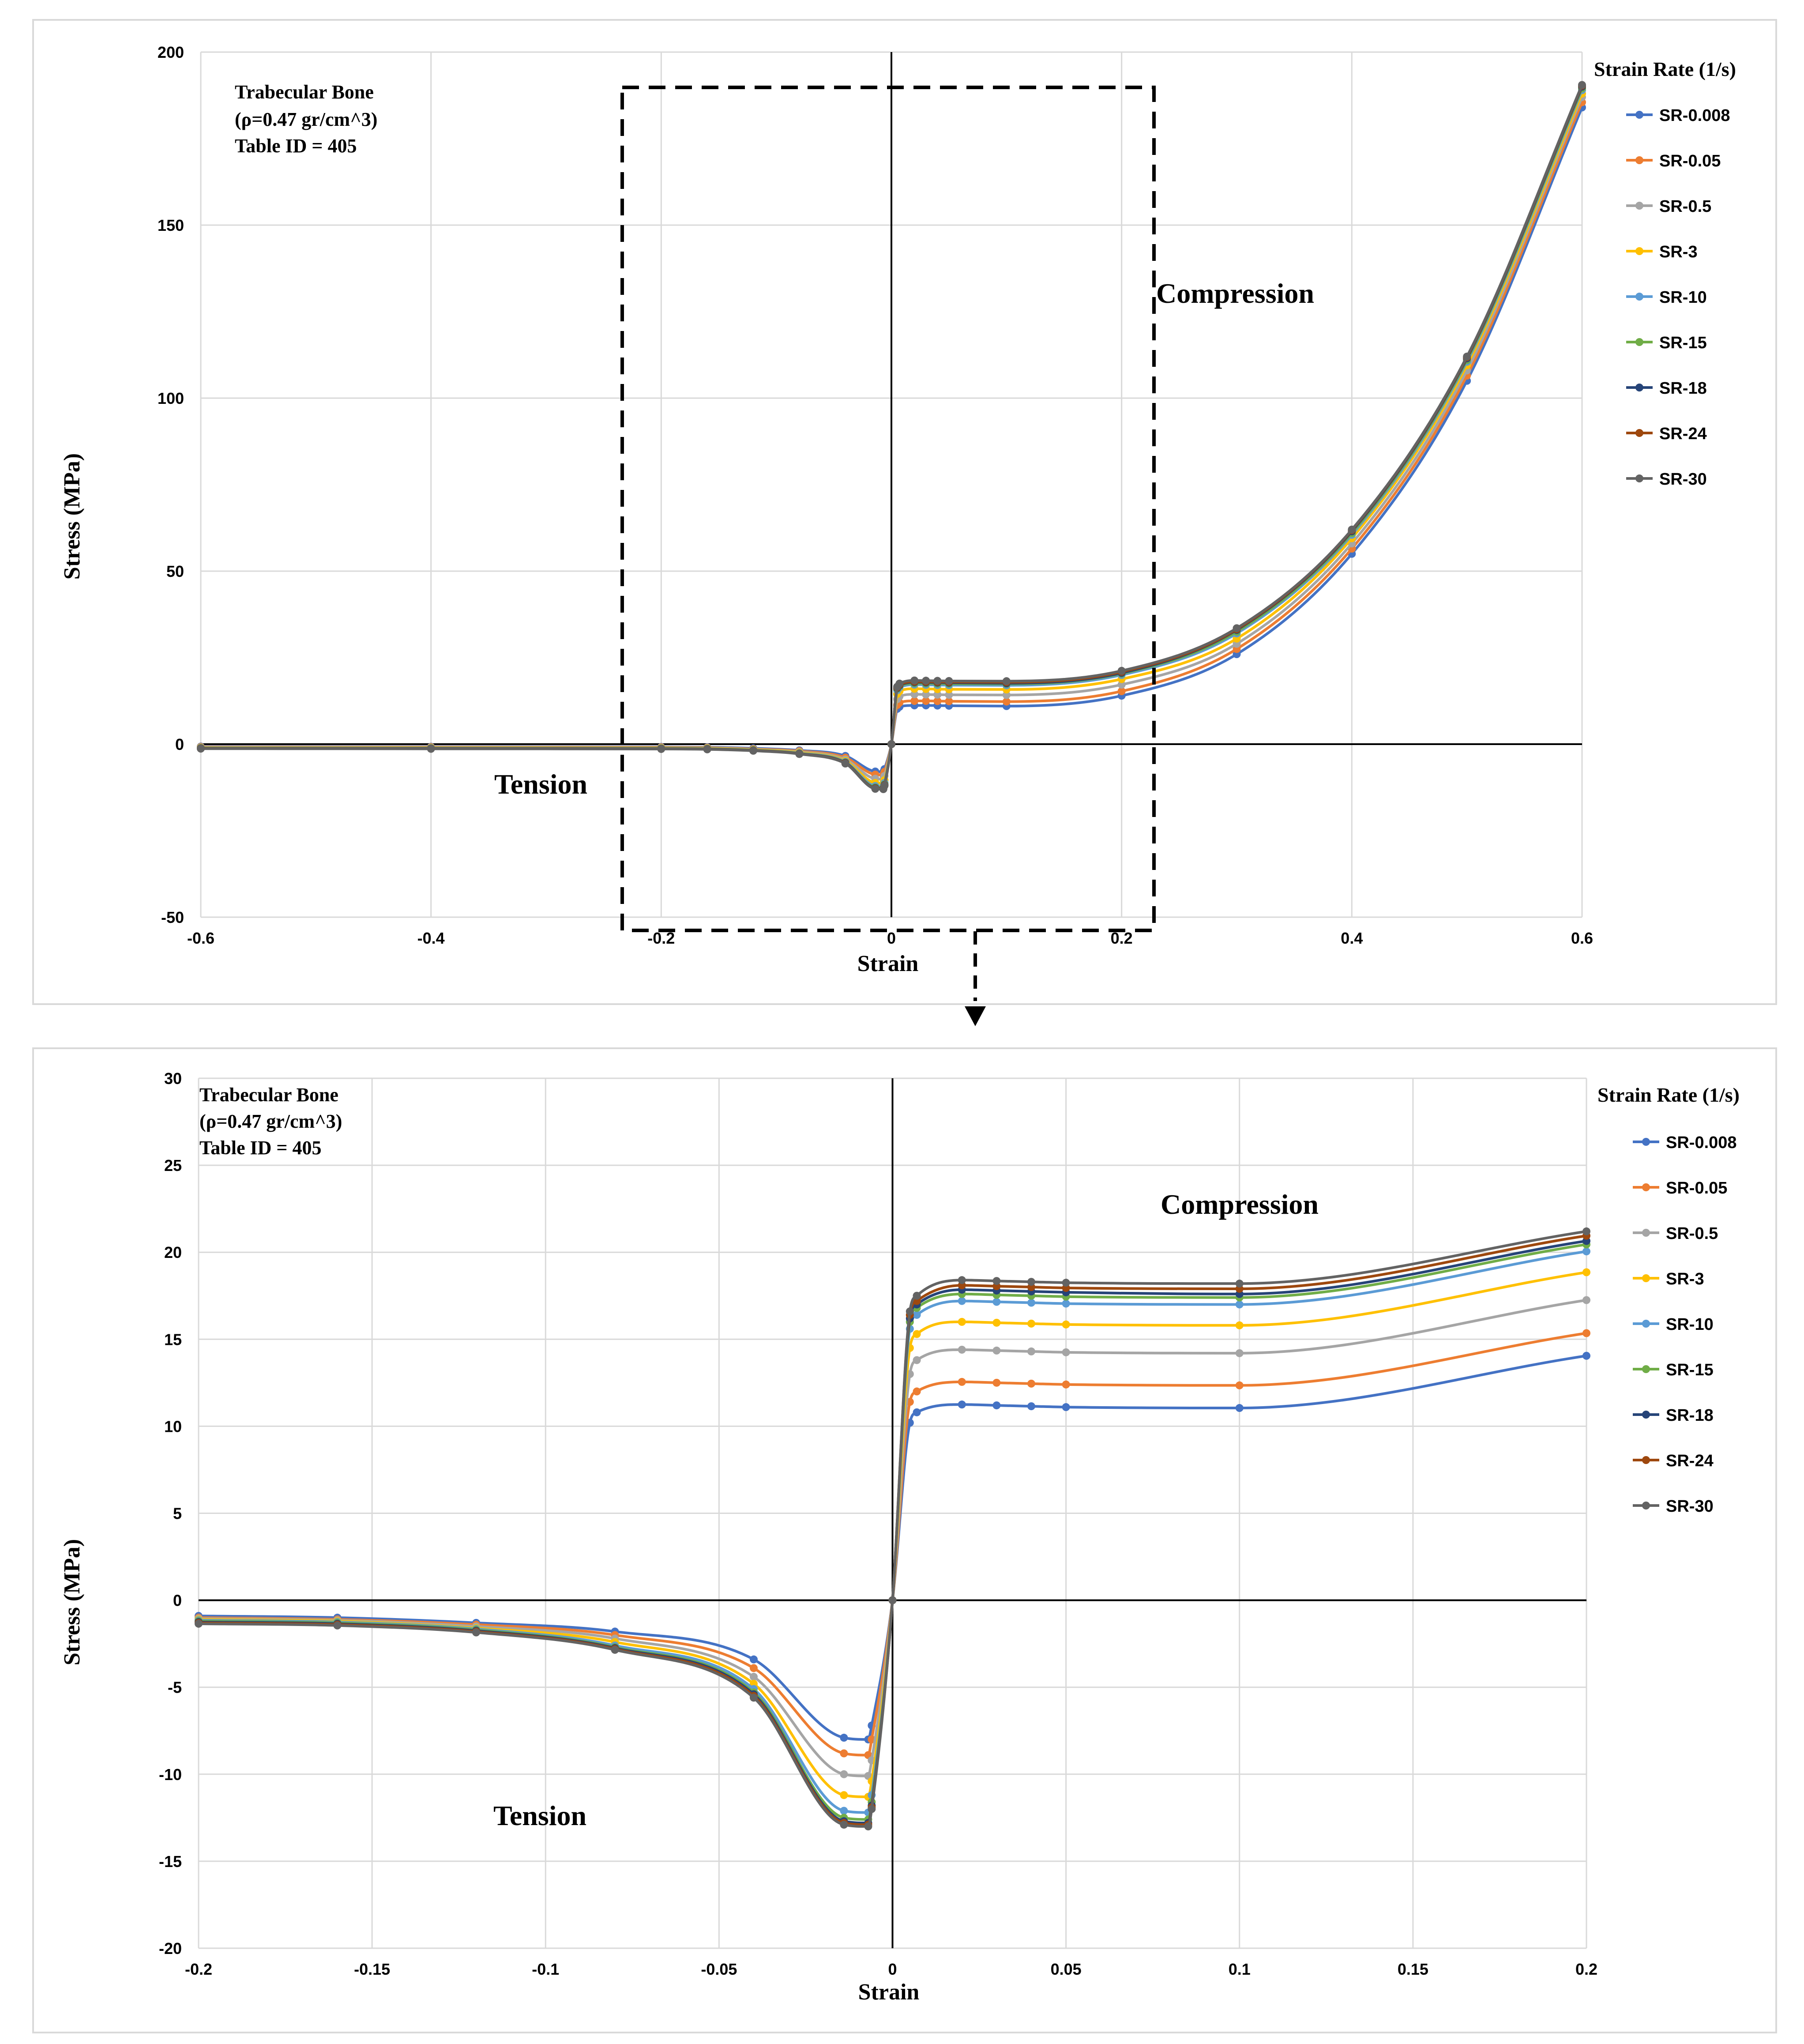 This screenshot has height=2044, width=1804. What do you see at coordinates (926, 694) in the screenshot?
I see `top-point-SR-0.5-14` at bounding box center [926, 694].